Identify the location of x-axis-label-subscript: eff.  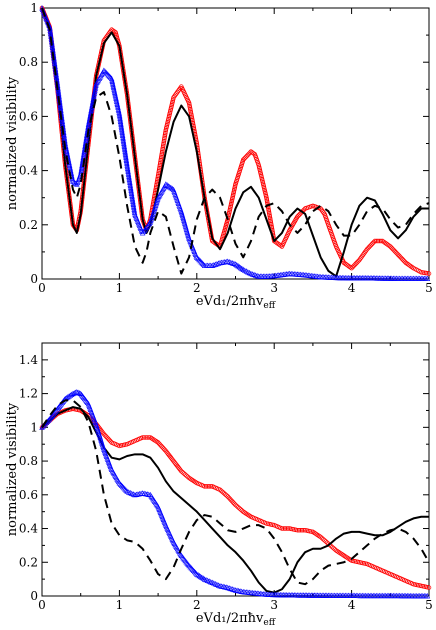
(269, 306).